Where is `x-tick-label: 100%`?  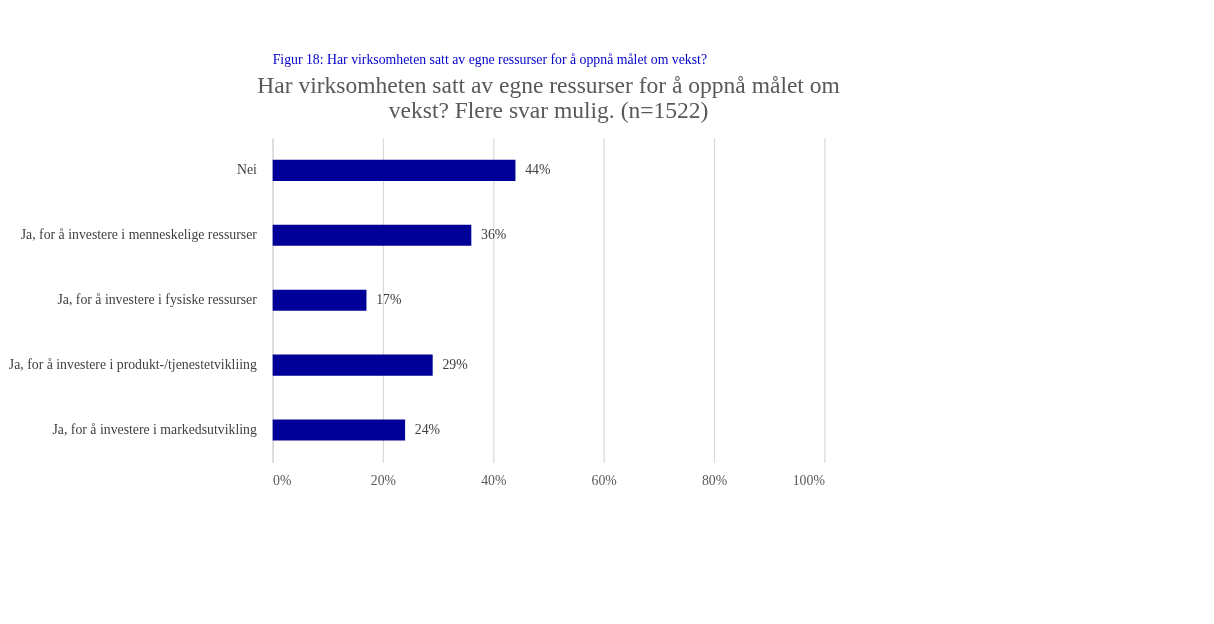 x-tick-label: 100% is located at coordinates (809, 480).